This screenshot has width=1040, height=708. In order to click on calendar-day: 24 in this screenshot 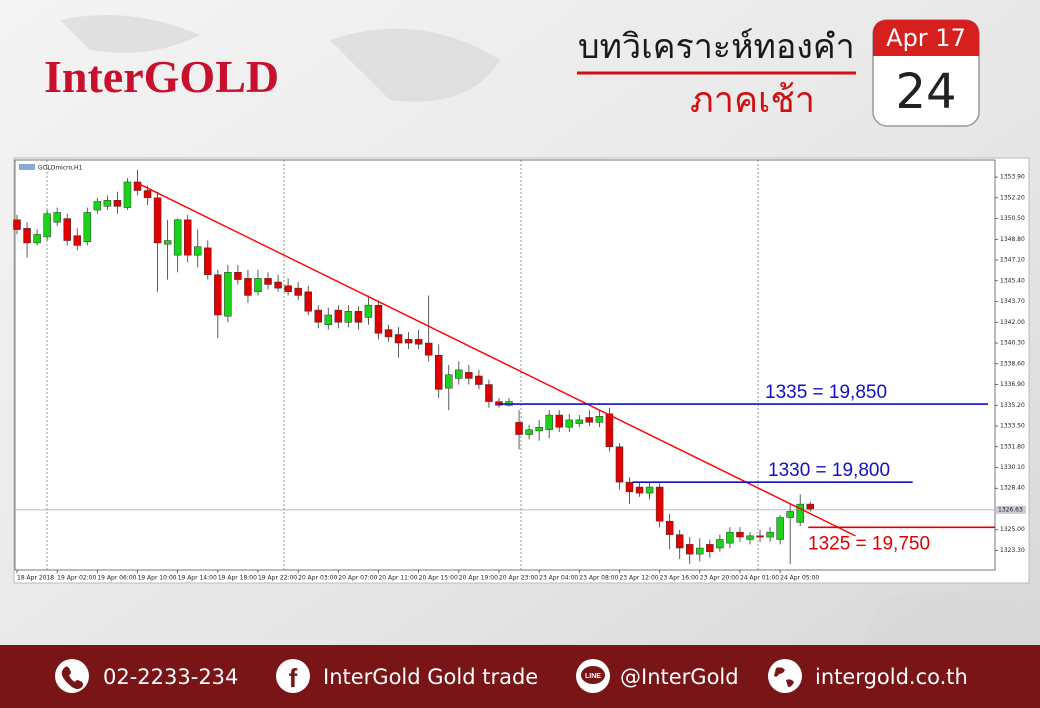, I will do `click(925, 92)`.